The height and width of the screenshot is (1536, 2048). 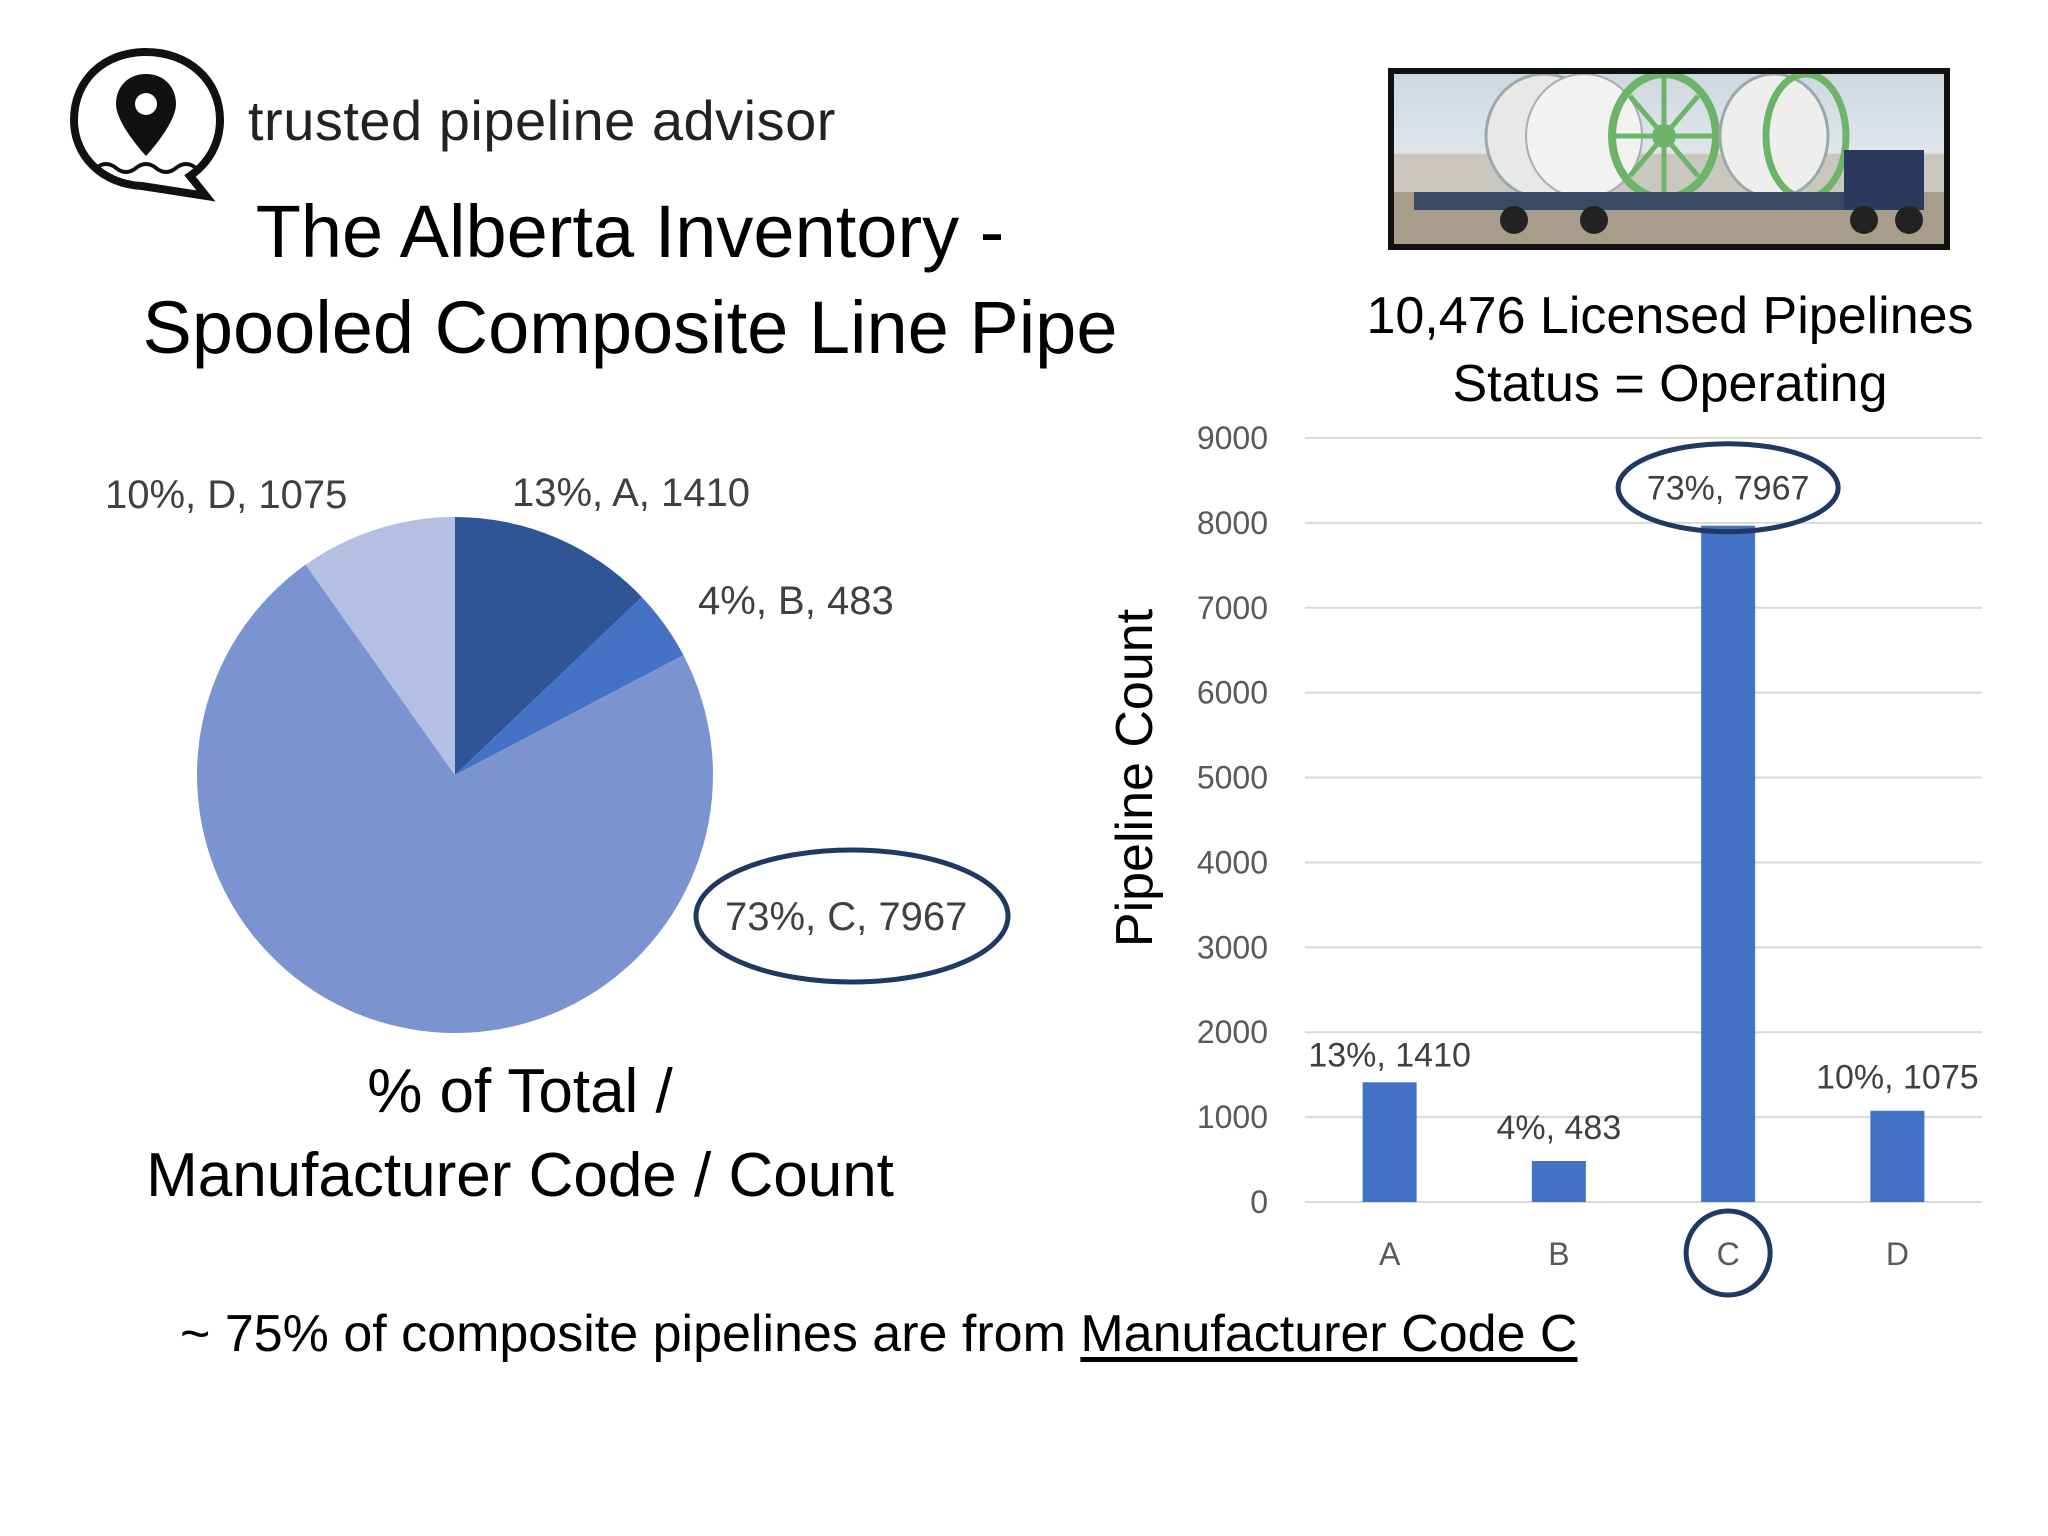 I want to click on y-tick-2000: 2000, so click(x=1232, y=1032).